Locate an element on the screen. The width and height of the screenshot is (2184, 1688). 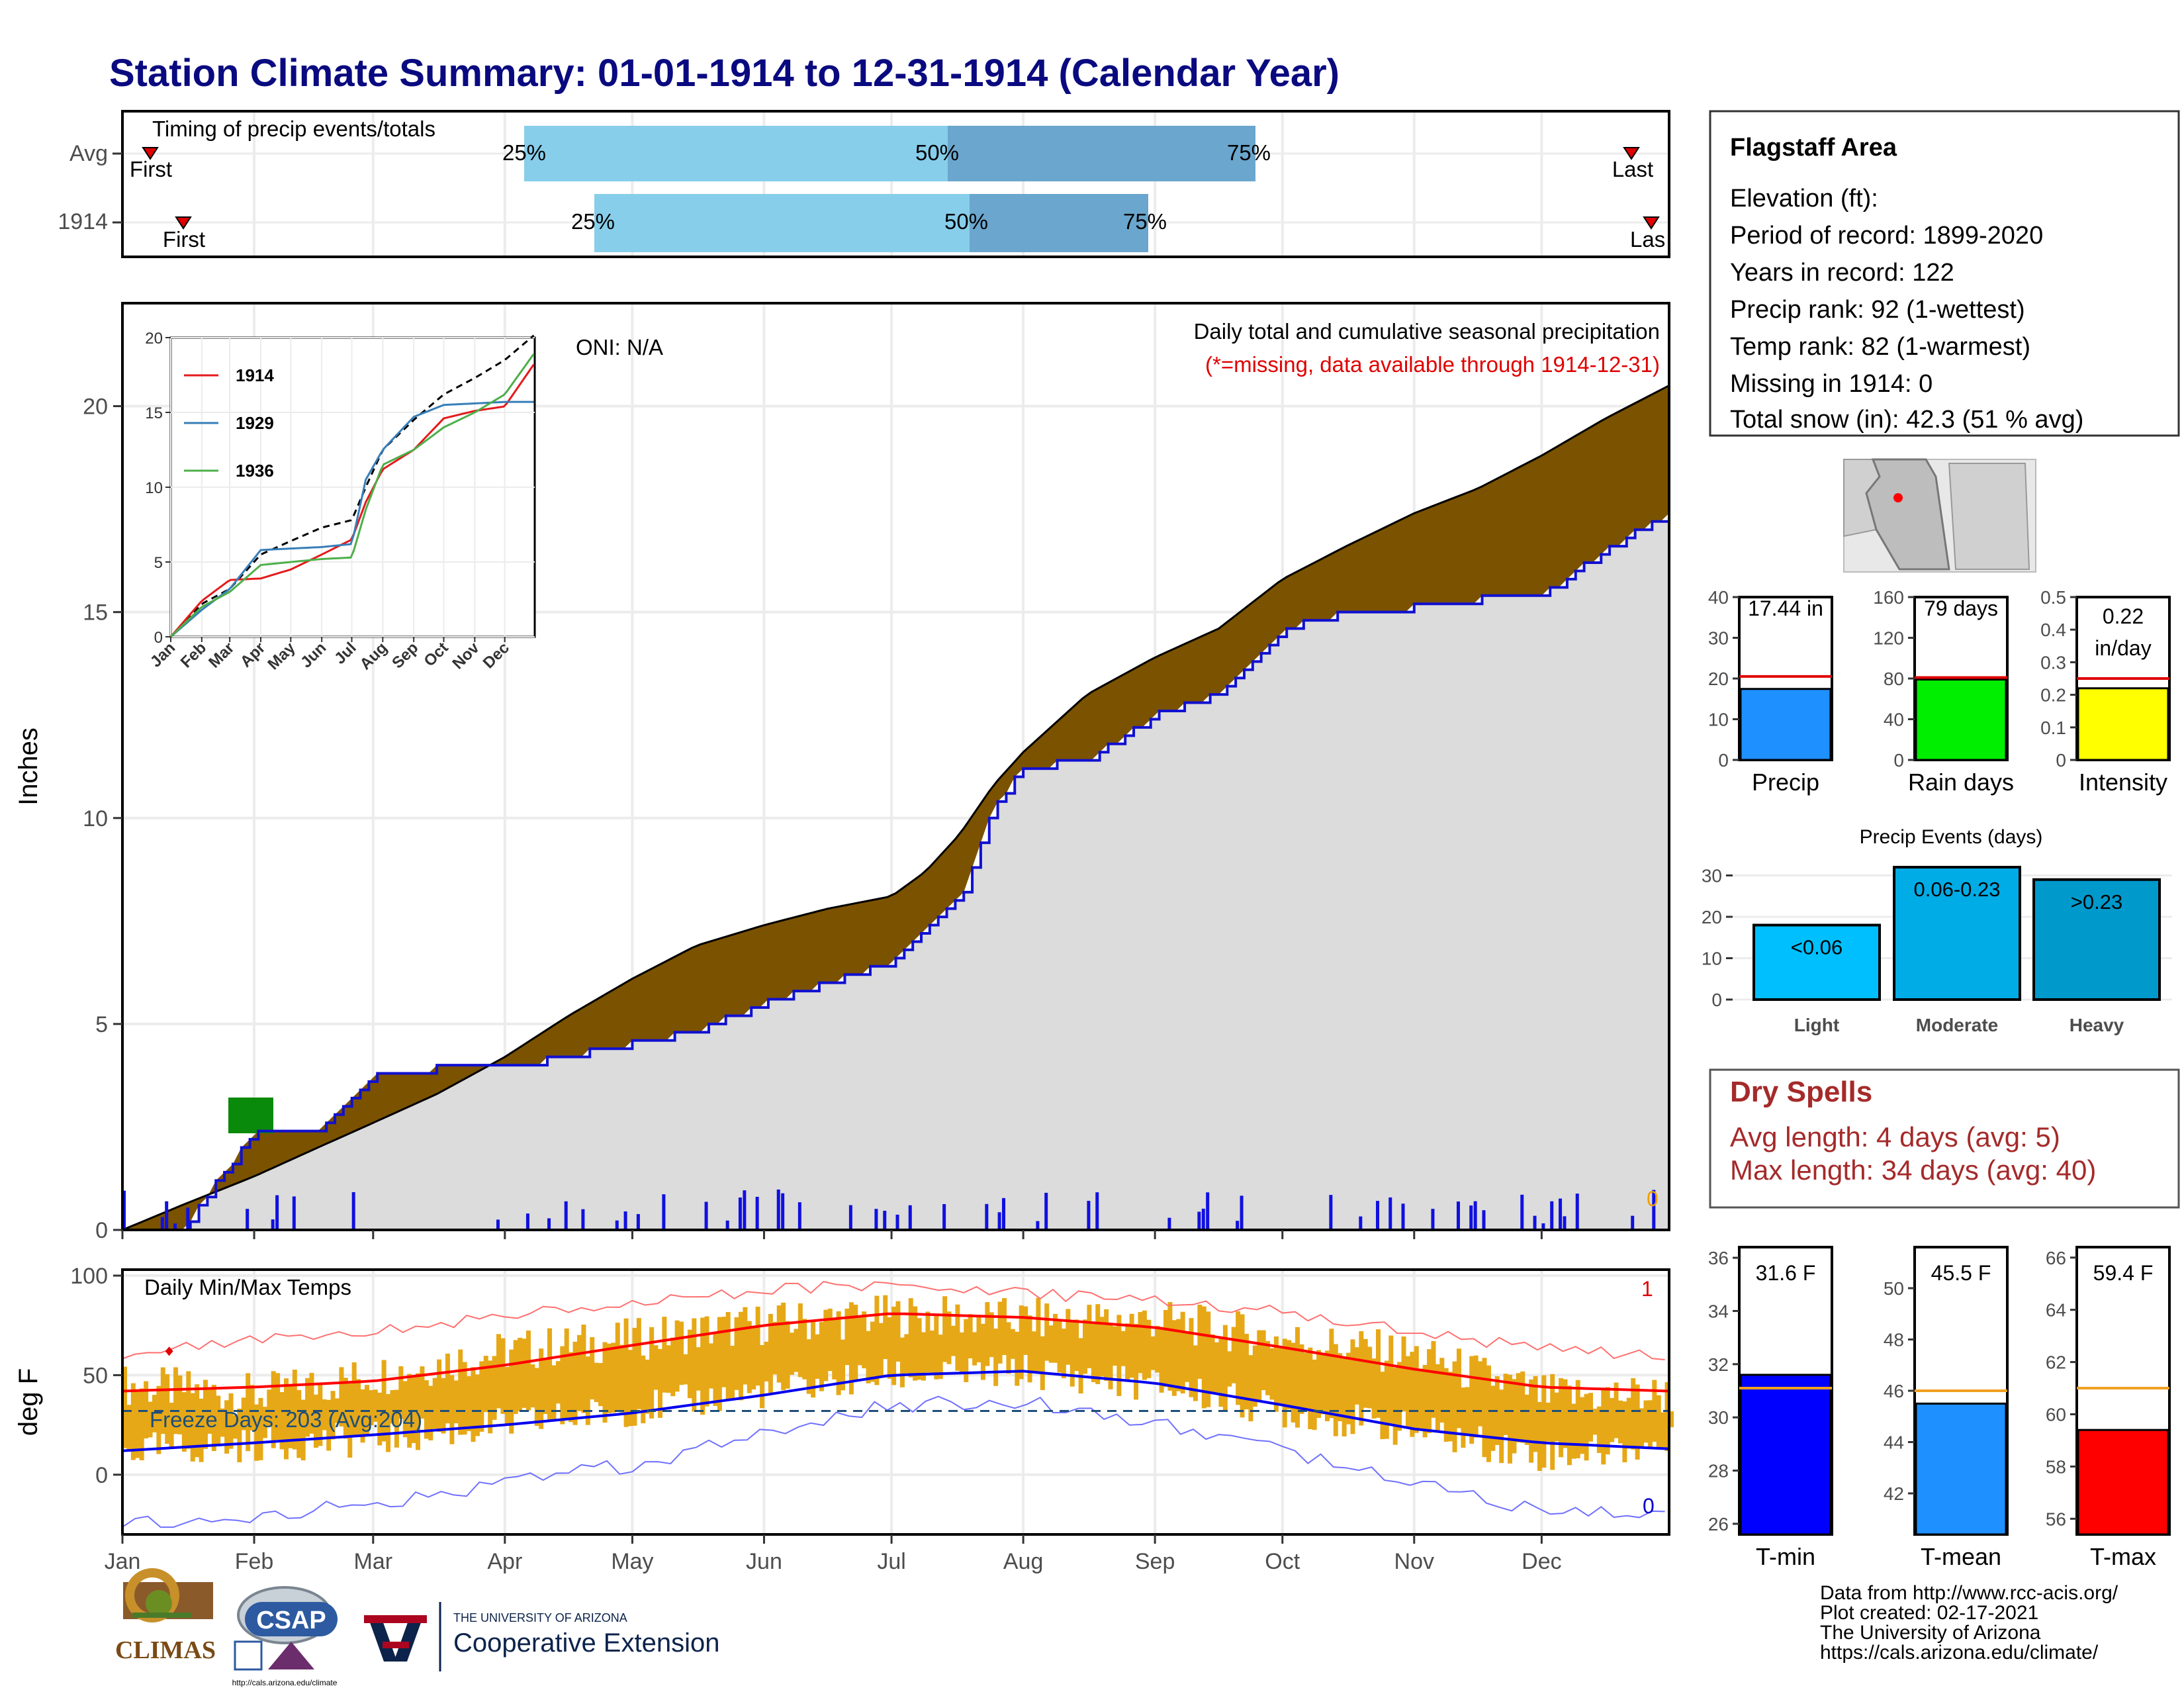
timing-avg-first: First is located at coordinates (151, 169).